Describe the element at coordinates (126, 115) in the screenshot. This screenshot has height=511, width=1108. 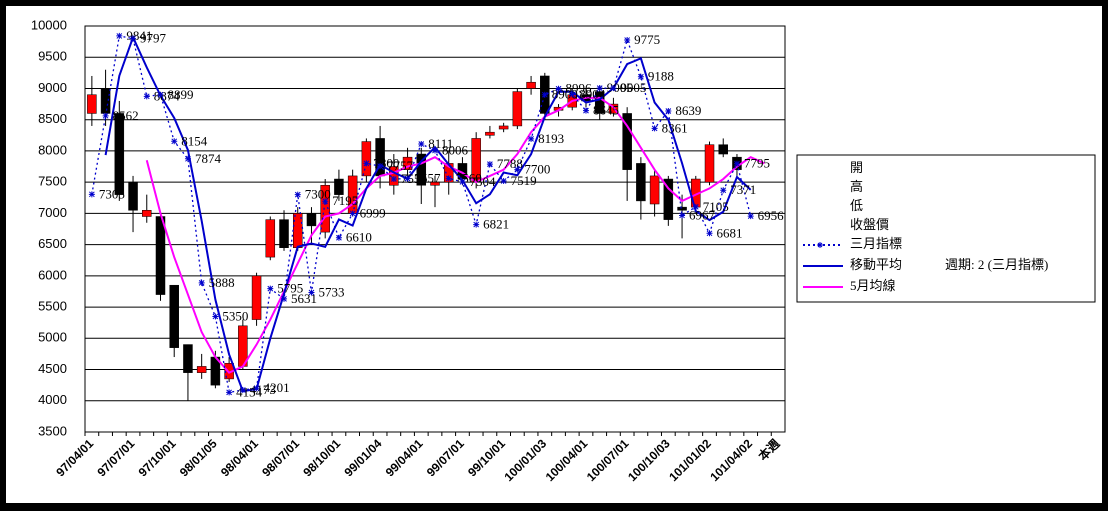
I see `data-label: 8562` at that location.